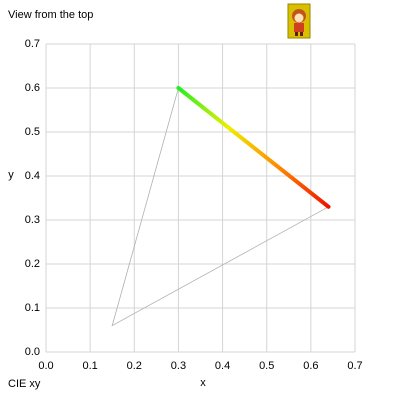  I want to click on x-axis-label: x, so click(203, 383).